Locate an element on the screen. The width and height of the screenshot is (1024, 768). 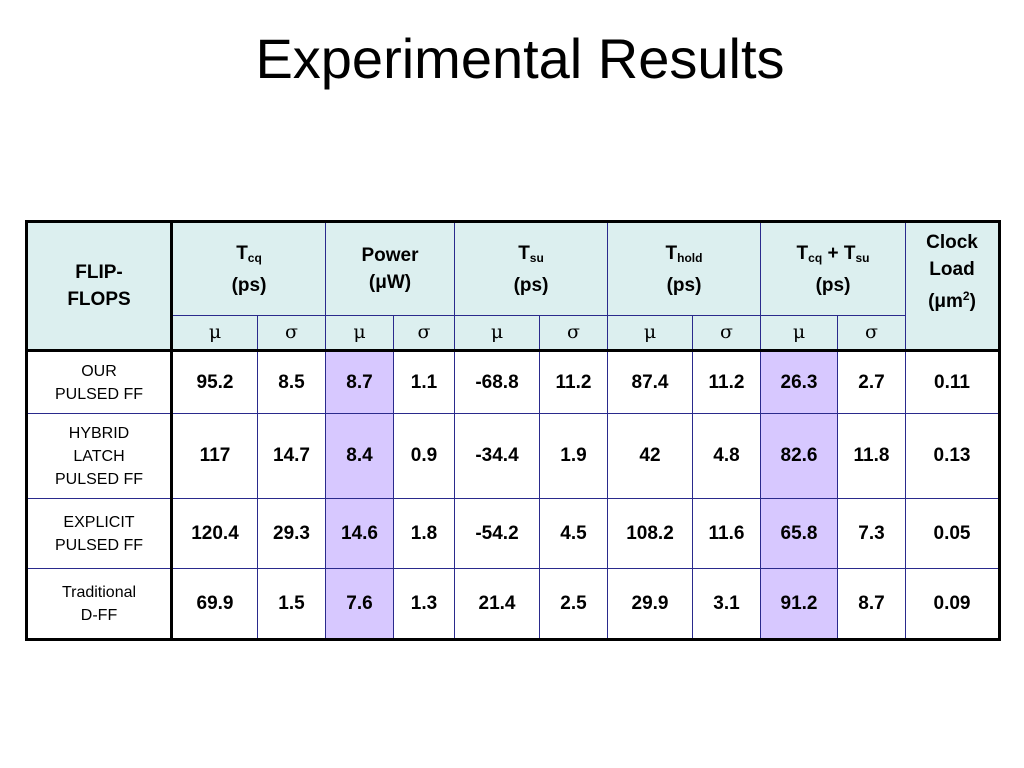
cell-value: 21.4 is located at coordinates (497, 604).